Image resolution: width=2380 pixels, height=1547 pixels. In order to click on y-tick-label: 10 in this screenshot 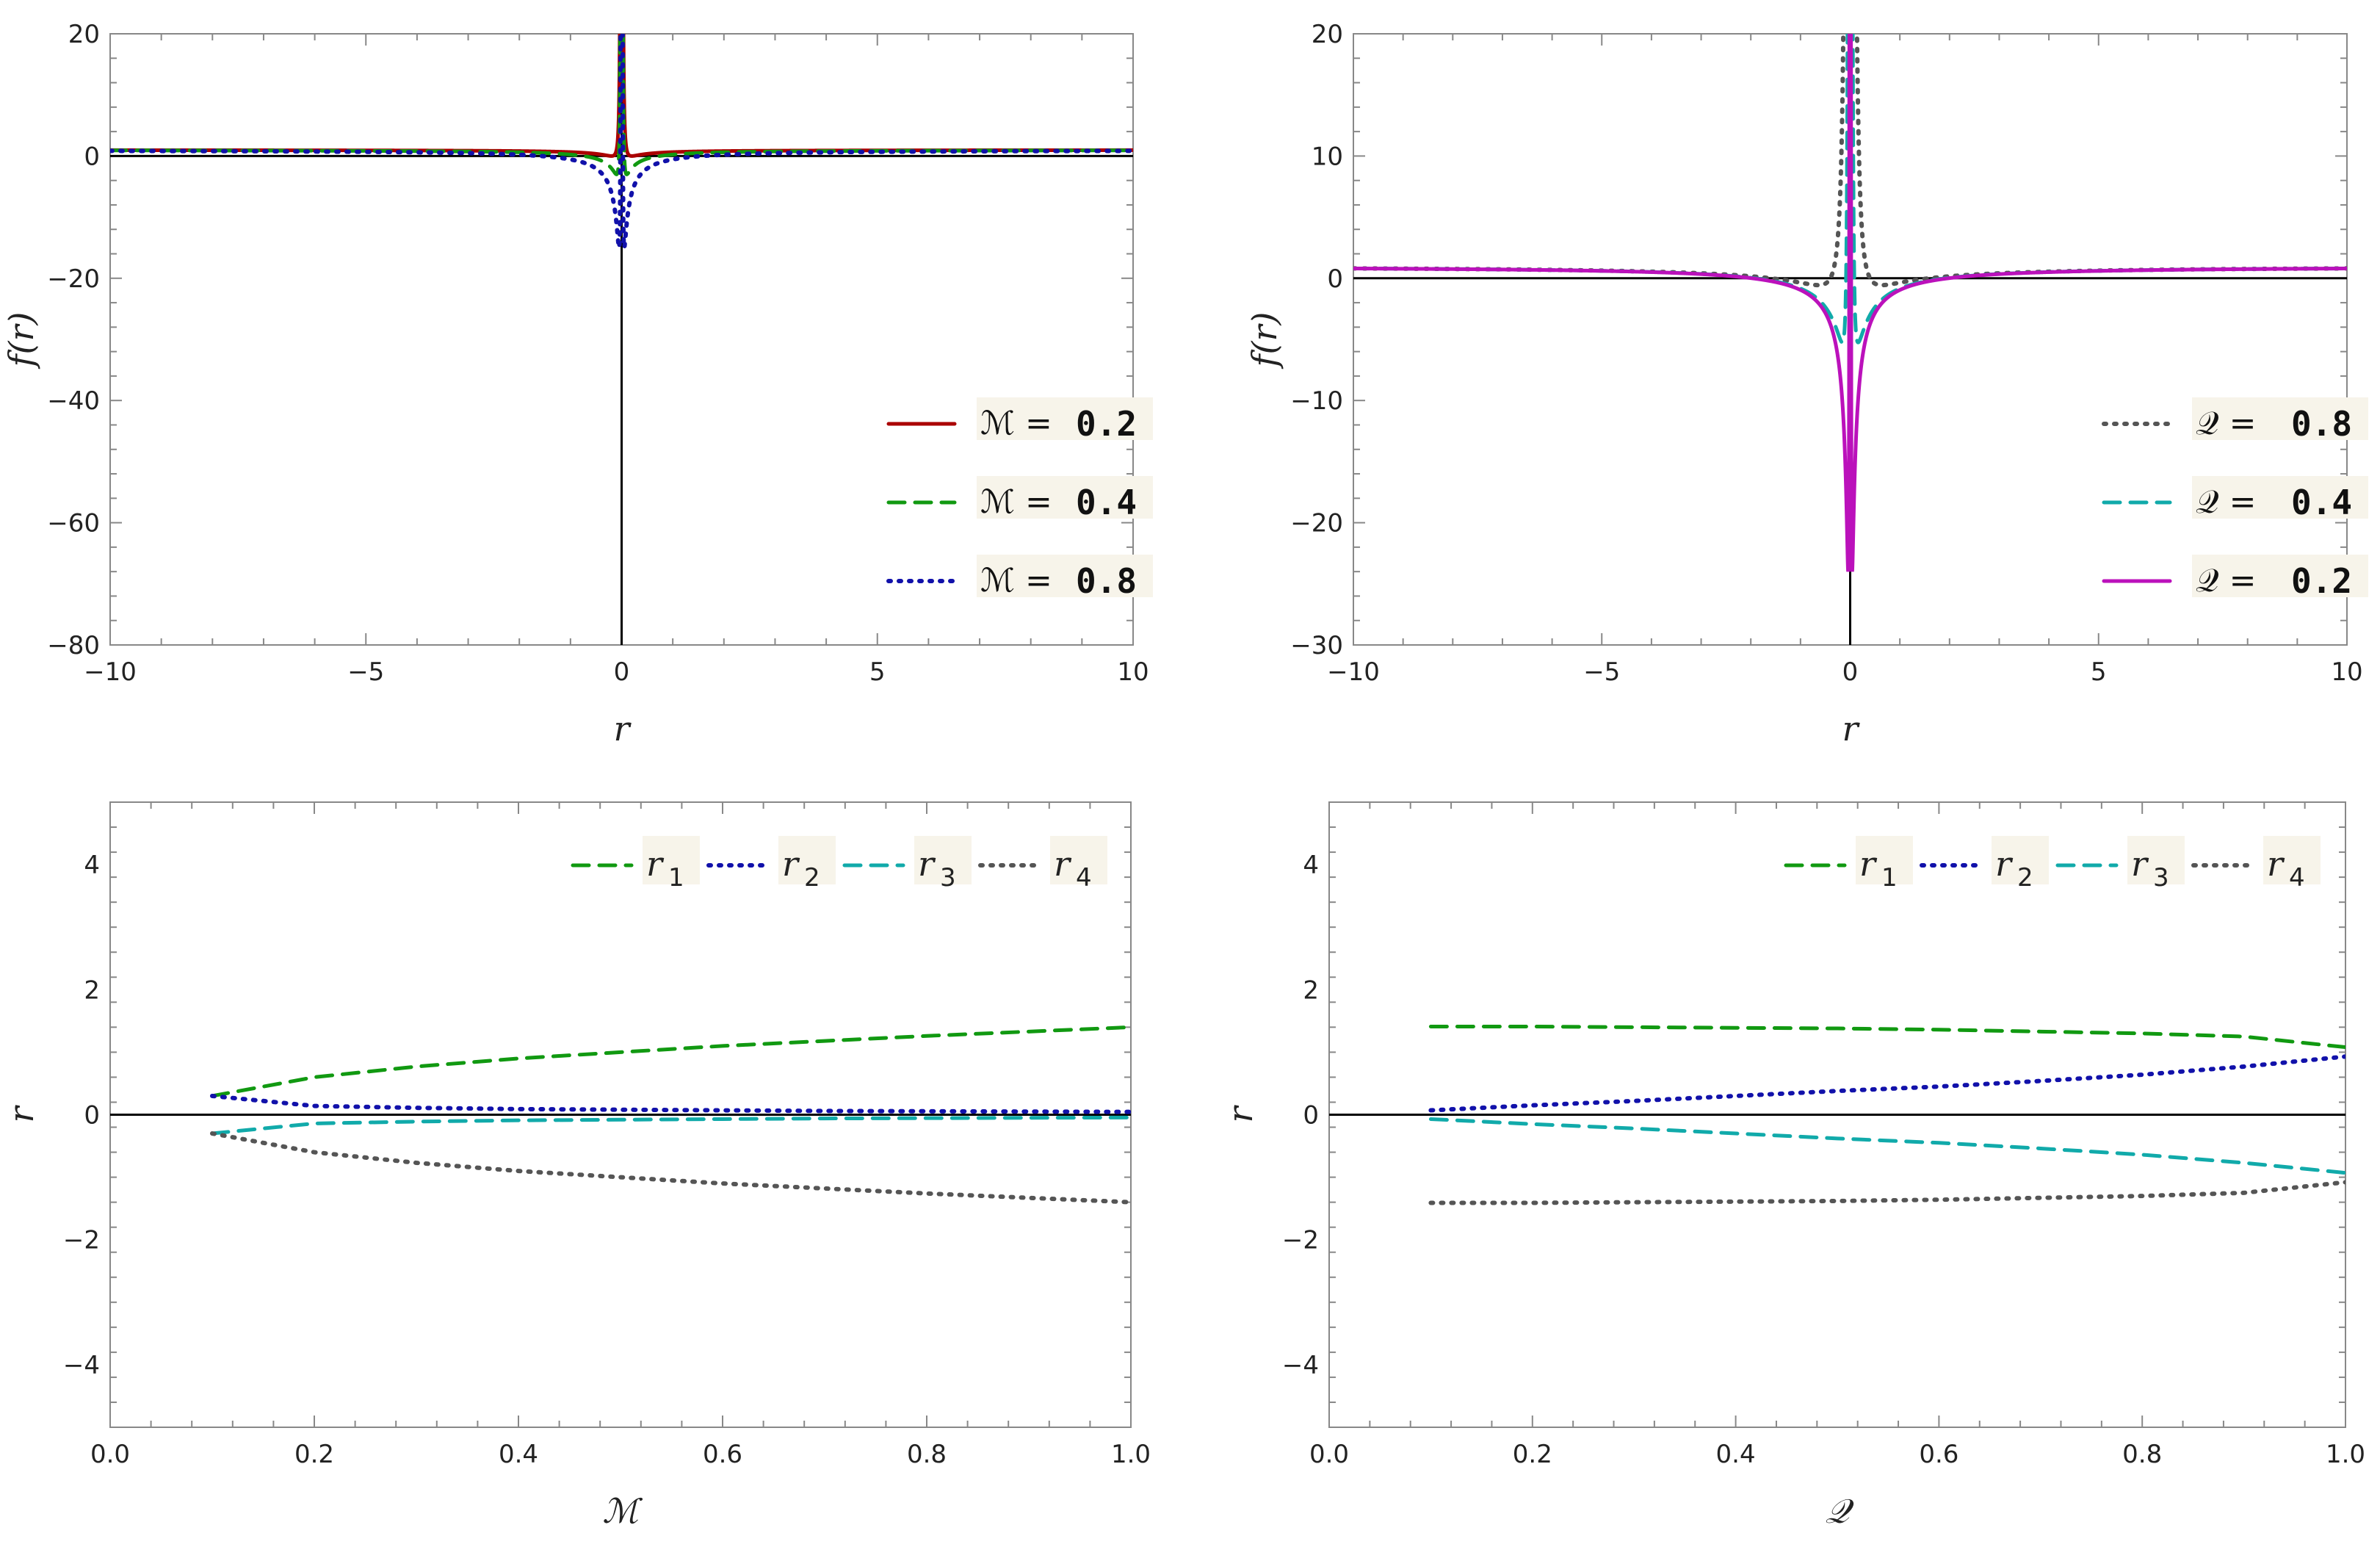, I will do `click(1327, 156)`.